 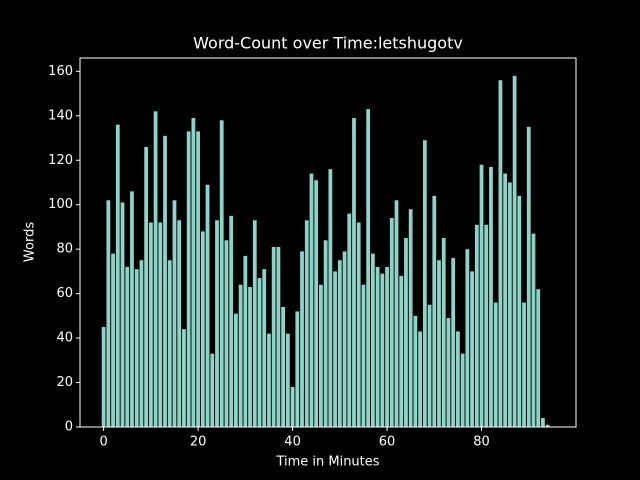 I want to click on x-axis-label: Time in Minutes, so click(x=327, y=462).